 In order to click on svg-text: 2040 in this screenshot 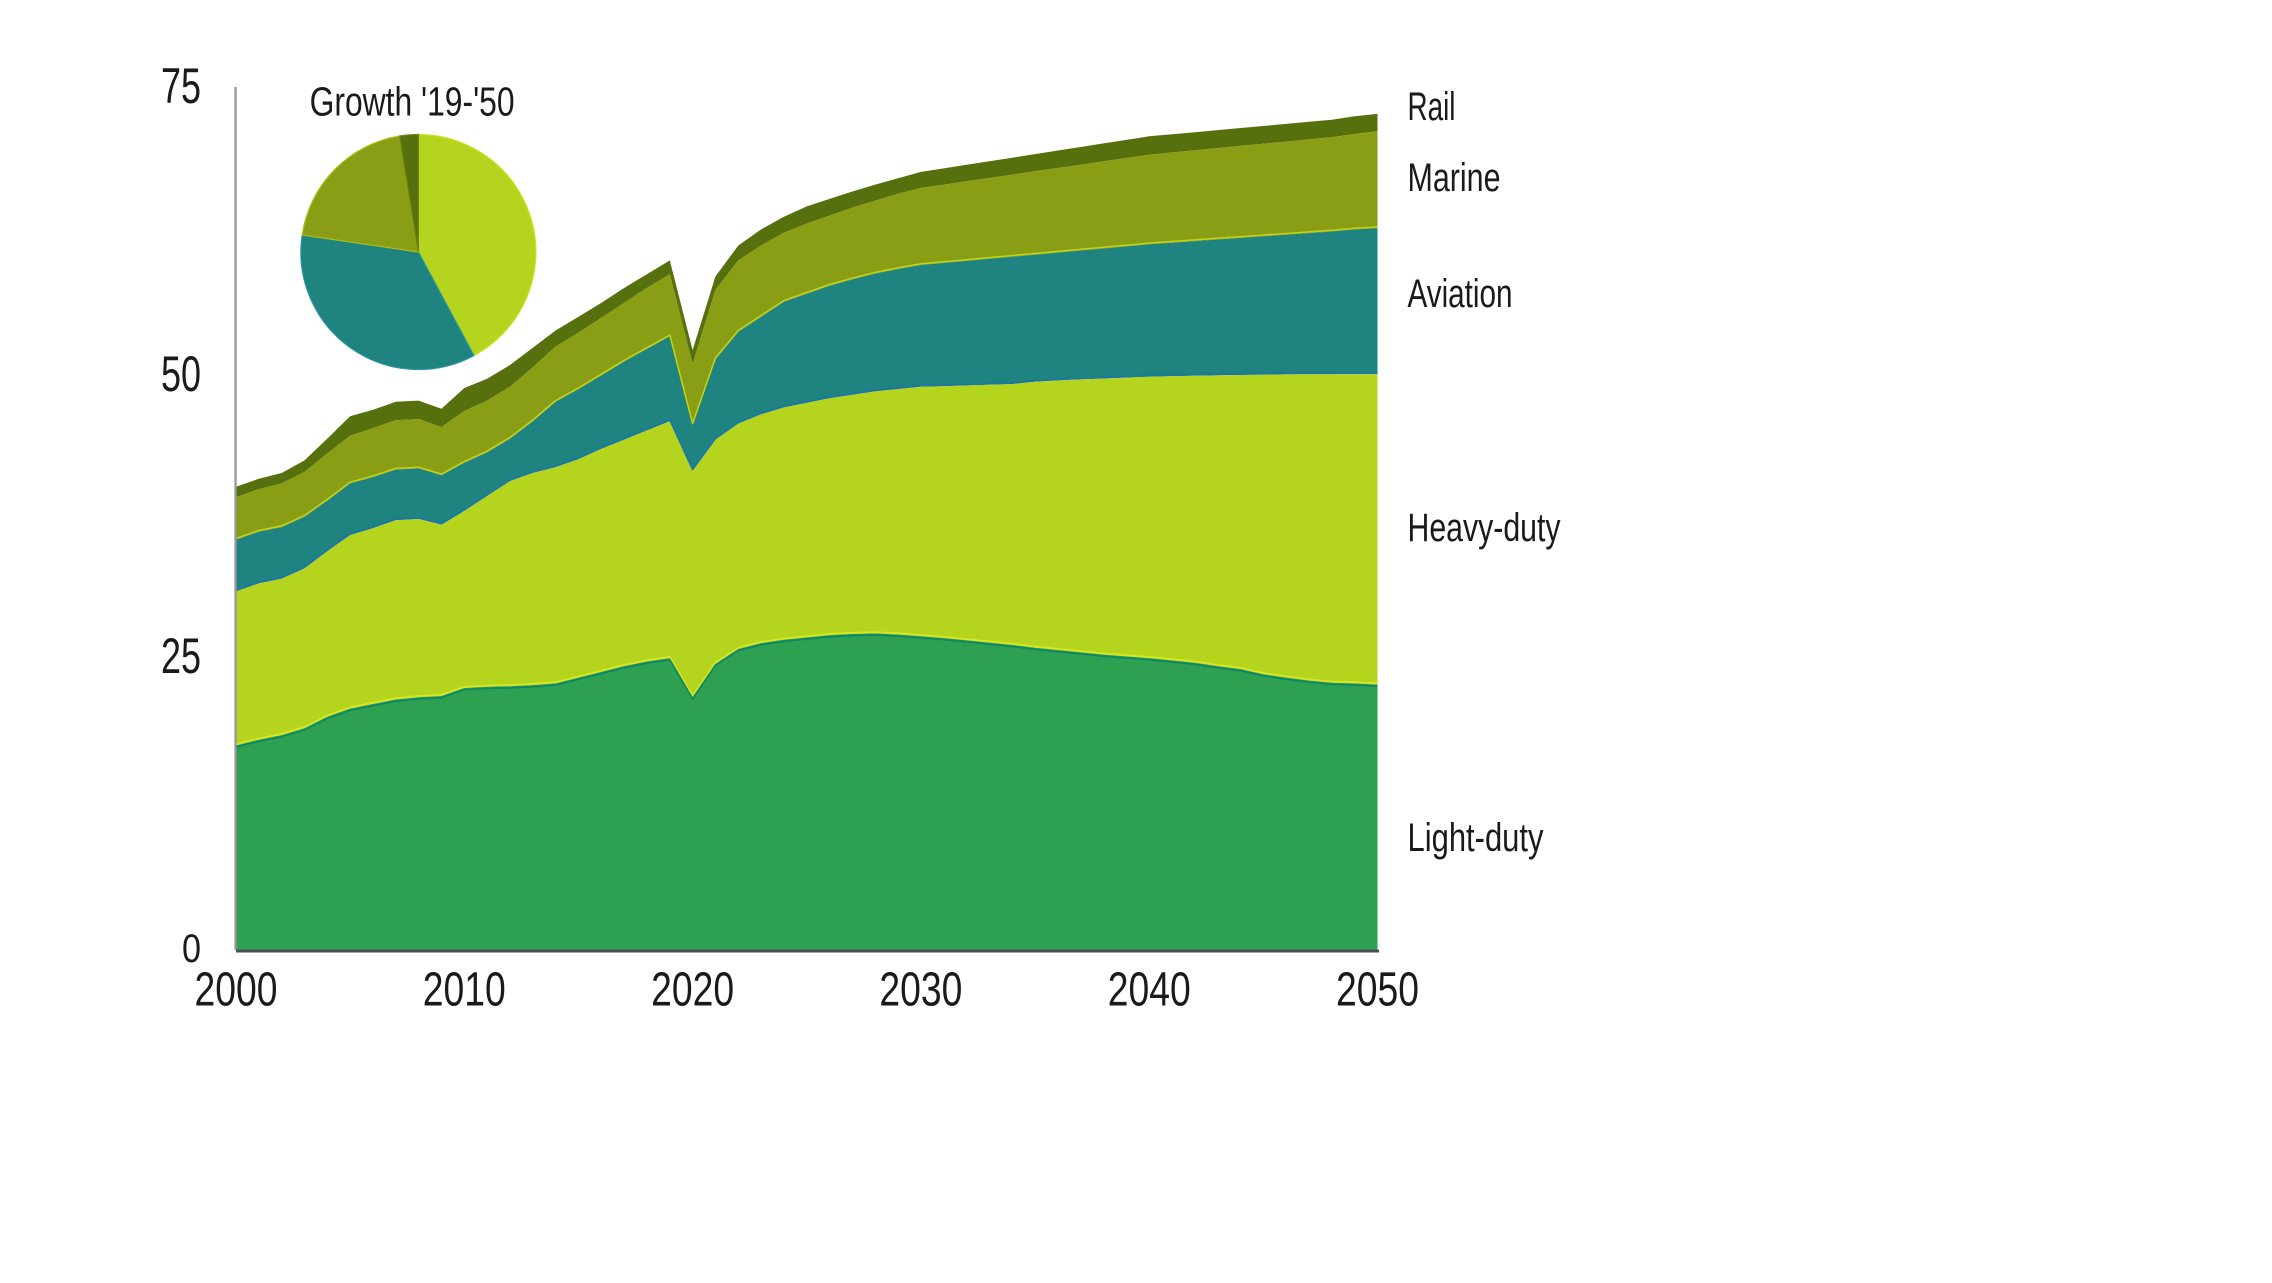, I will do `click(1149, 990)`.